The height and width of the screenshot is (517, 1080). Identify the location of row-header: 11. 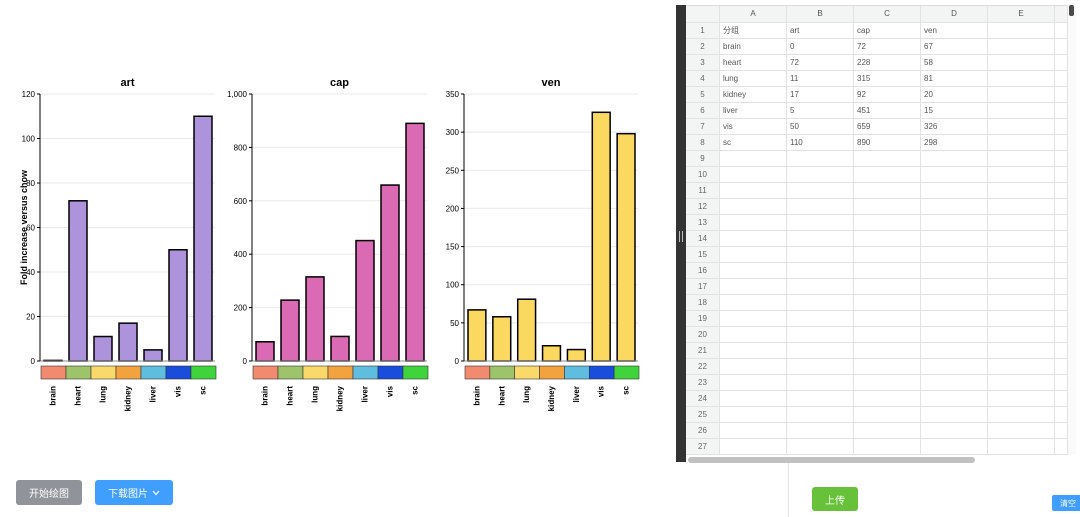
(703, 191).